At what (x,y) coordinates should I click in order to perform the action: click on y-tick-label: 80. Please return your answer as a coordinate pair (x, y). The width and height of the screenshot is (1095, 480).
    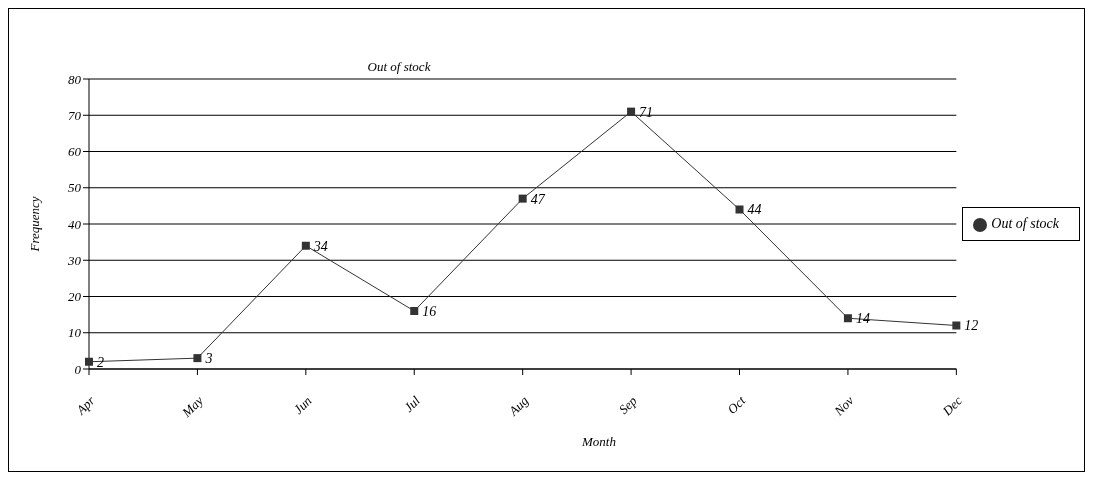
    Looking at the image, I should click on (75, 79).